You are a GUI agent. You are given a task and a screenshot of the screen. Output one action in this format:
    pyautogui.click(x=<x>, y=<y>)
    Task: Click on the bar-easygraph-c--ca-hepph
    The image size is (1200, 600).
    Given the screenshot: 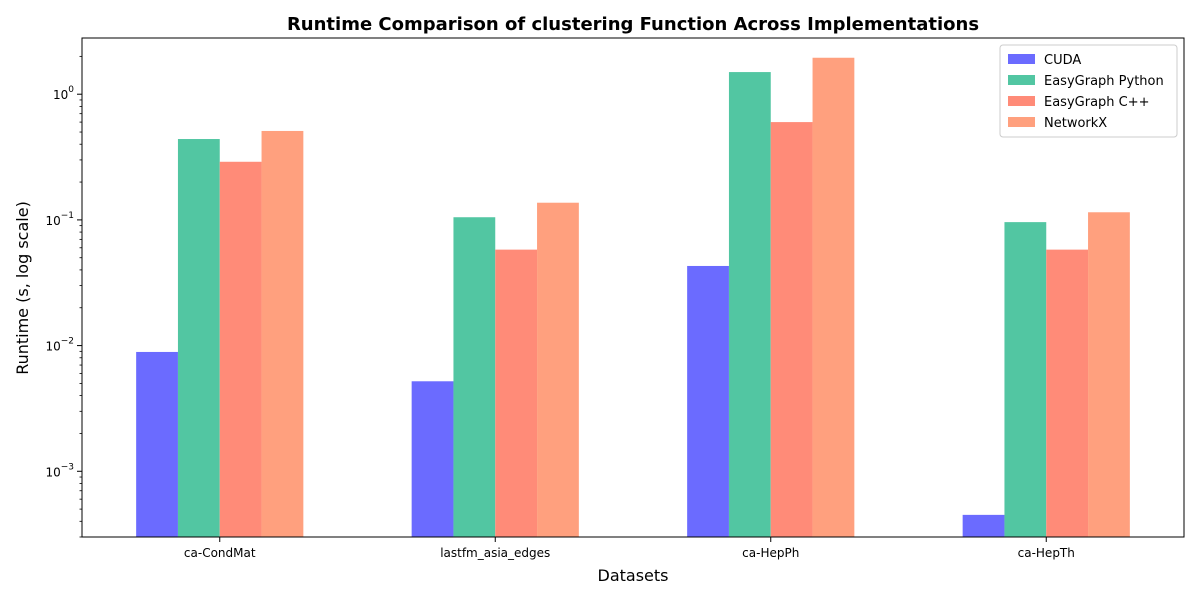 What is the action you would take?
    pyautogui.click(x=791, y=329)
    